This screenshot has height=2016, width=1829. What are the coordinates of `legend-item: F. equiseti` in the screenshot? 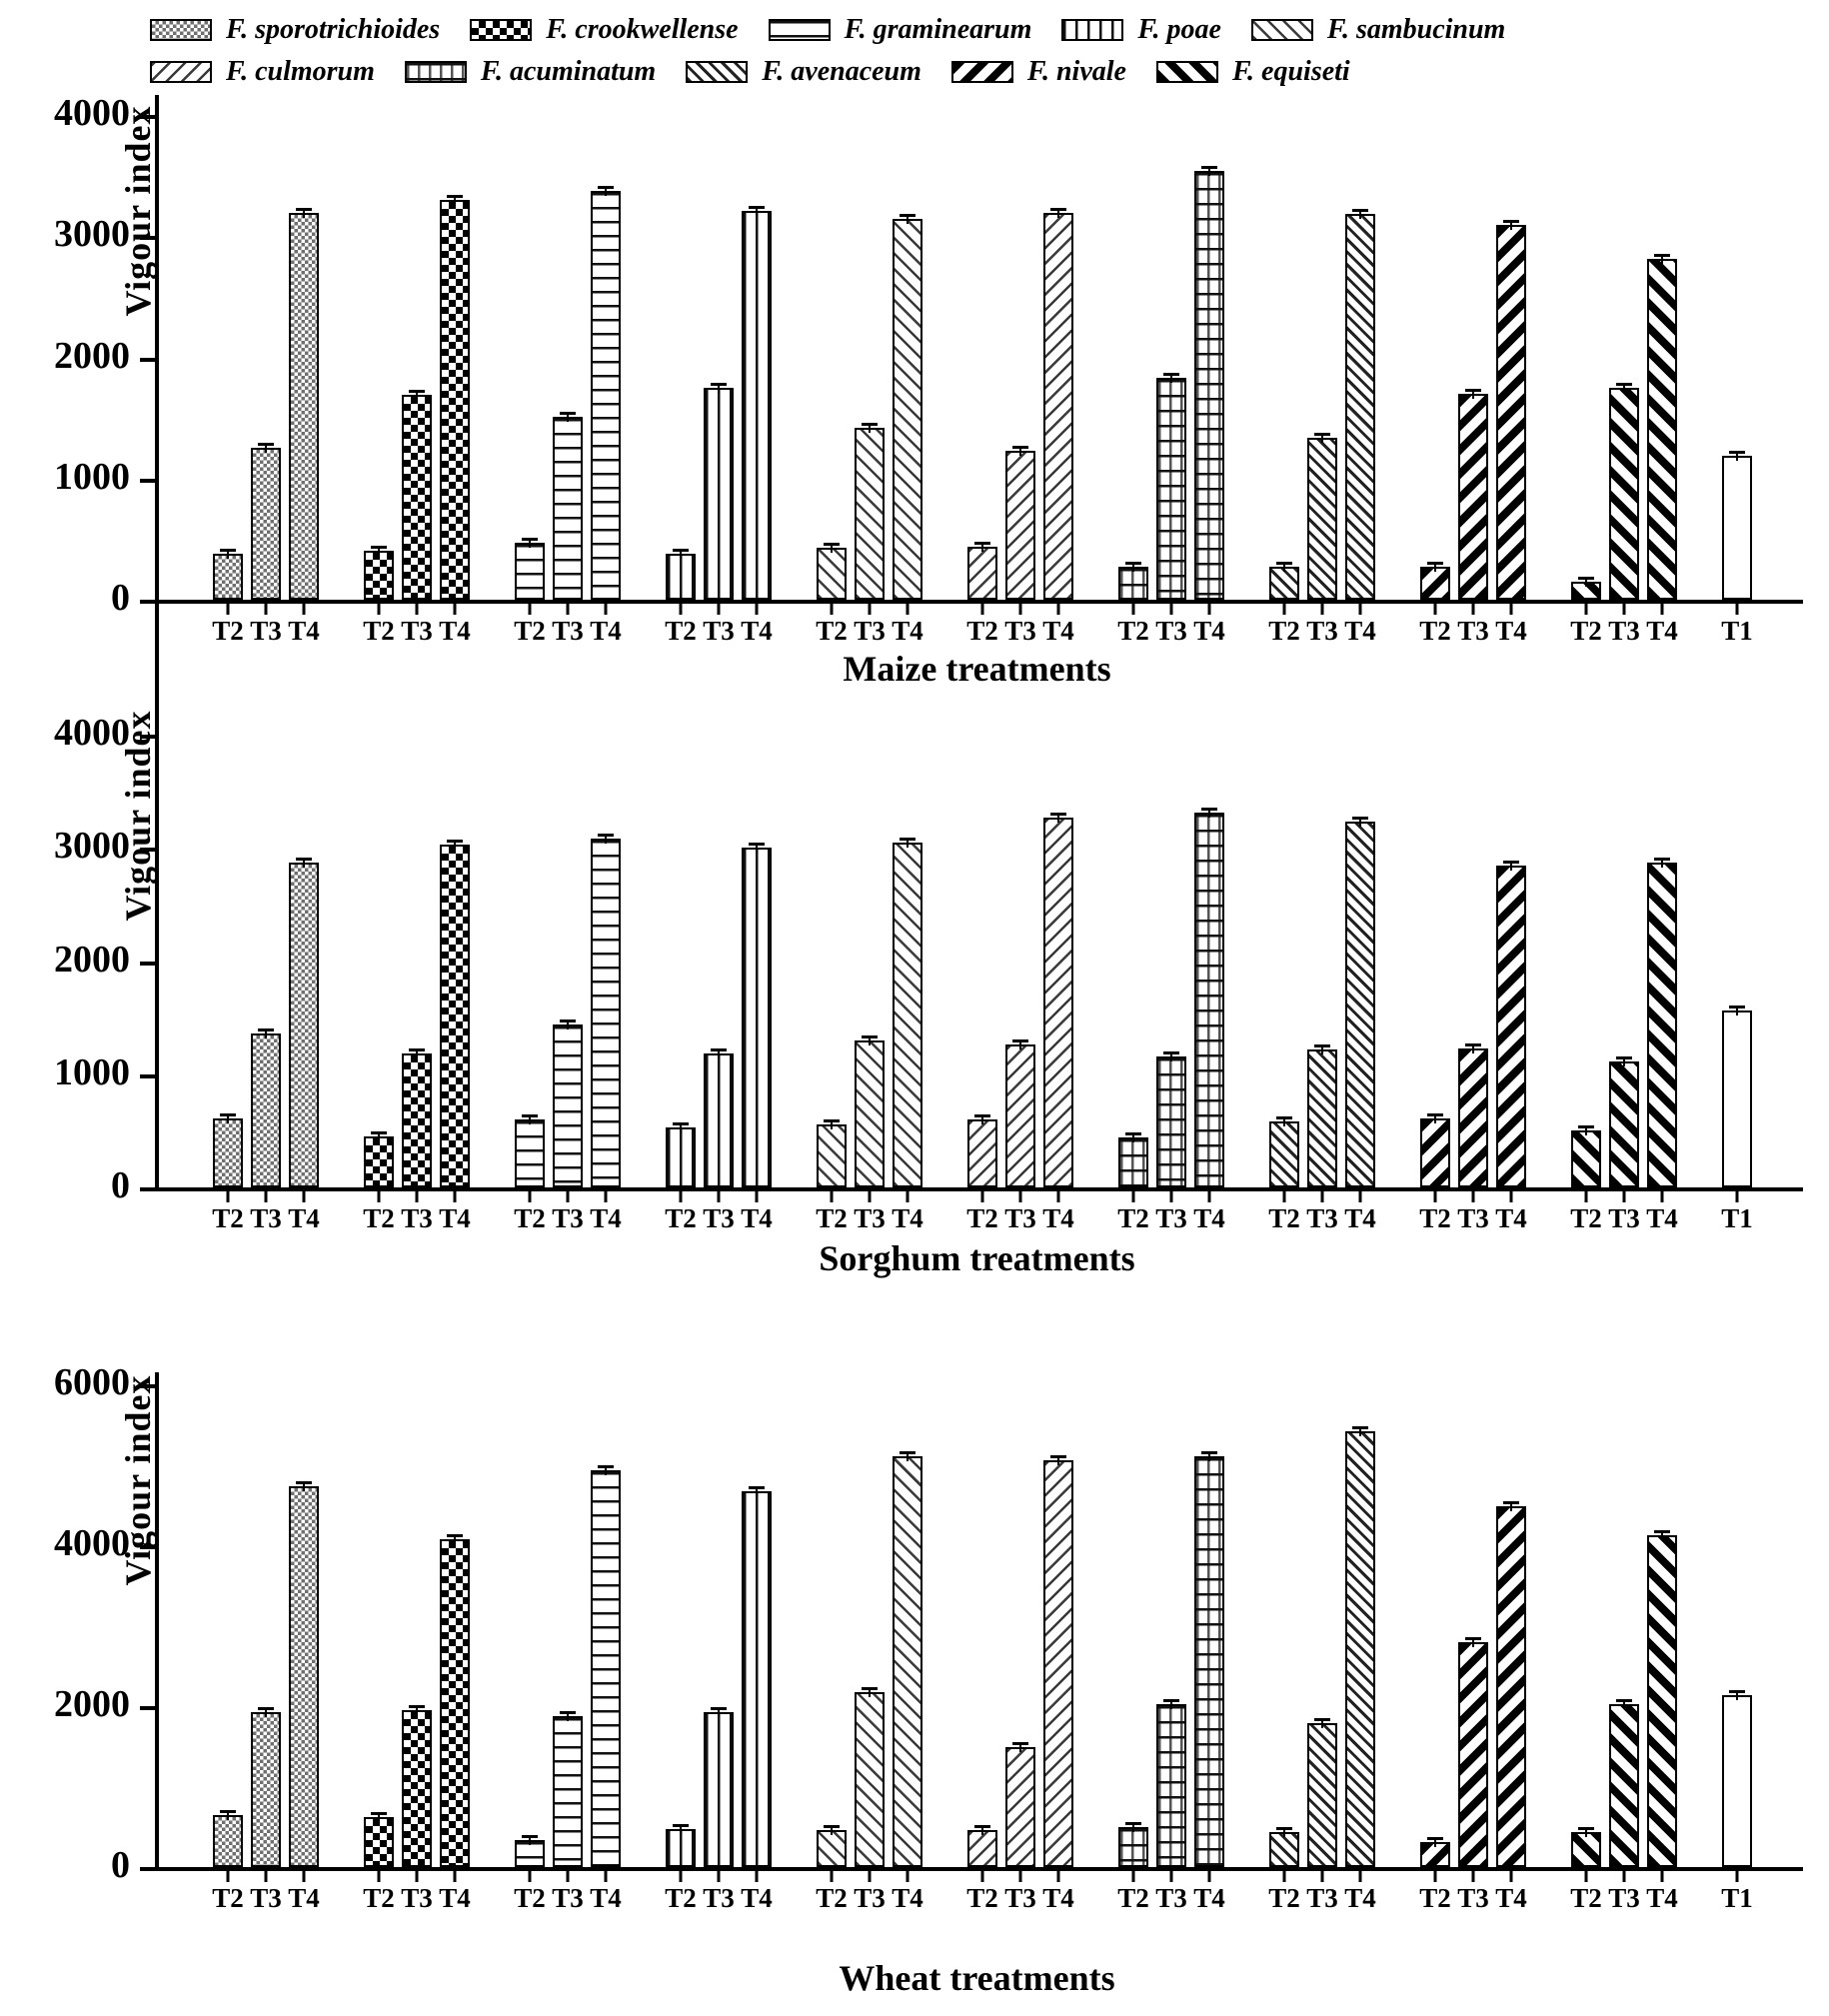 It's located at (1252, 72).